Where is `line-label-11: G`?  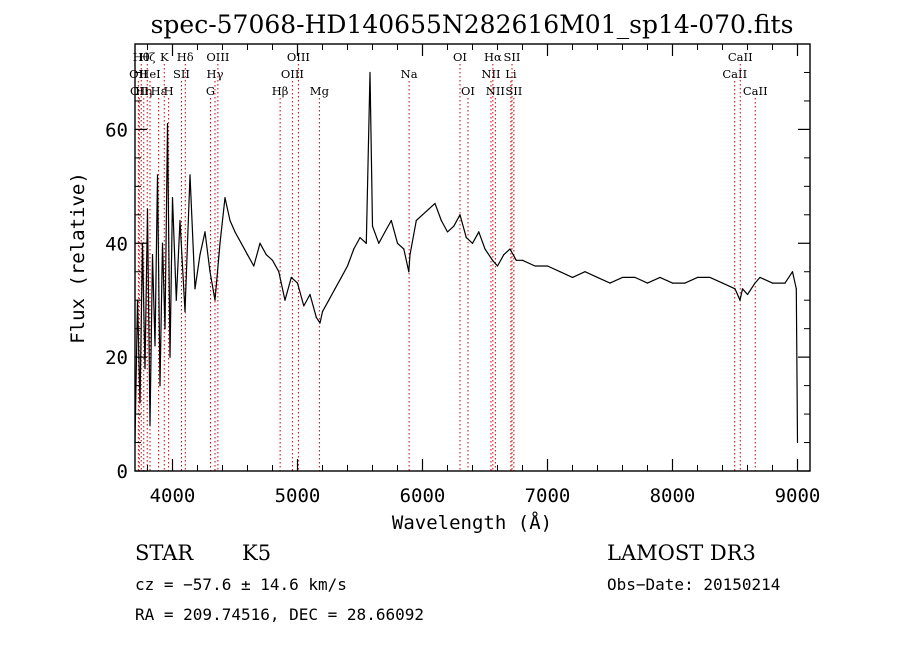 line-label-11: G is located at coordinates (210, 91).